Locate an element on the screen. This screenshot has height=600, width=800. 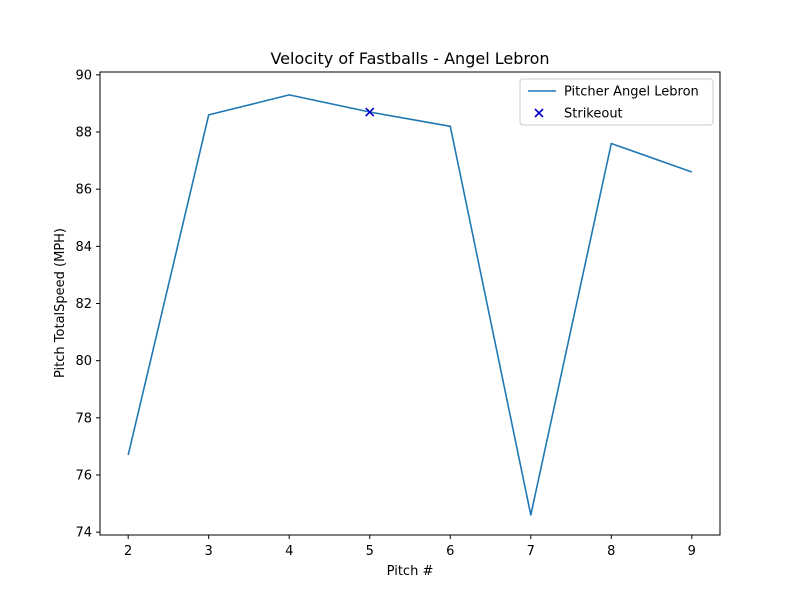
y-tick-label: 76 is located at coordinates (83, 475).